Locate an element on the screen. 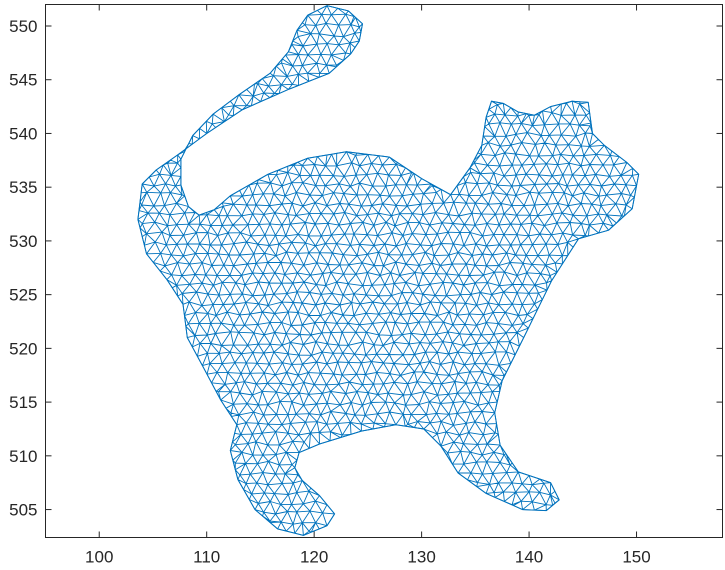 The image size is (725, 570). y-tick-label: 520 is located at coordinates (23, 348).